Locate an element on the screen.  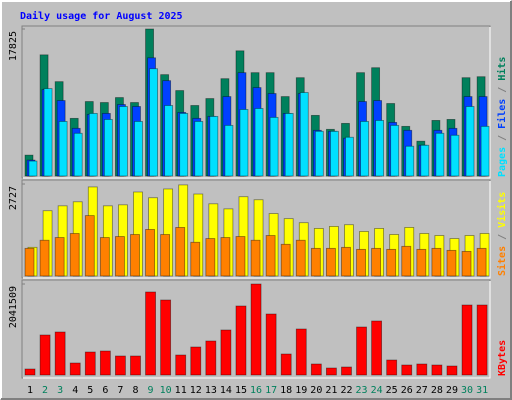
x-tick-label: 20 is located at coordinates (316, 390).